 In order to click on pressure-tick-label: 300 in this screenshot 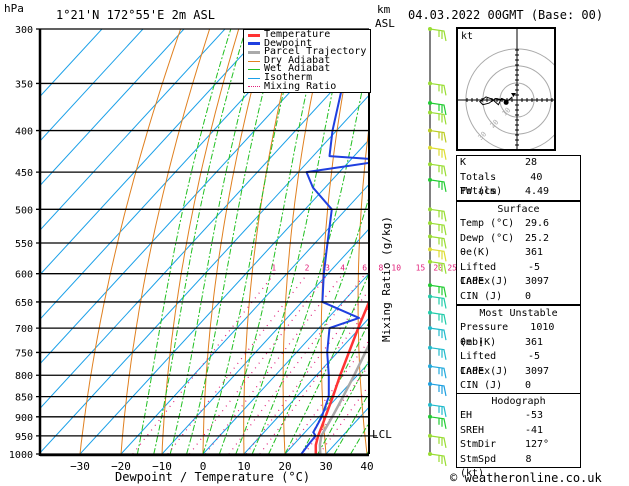, I will do `click(24, 30)`.